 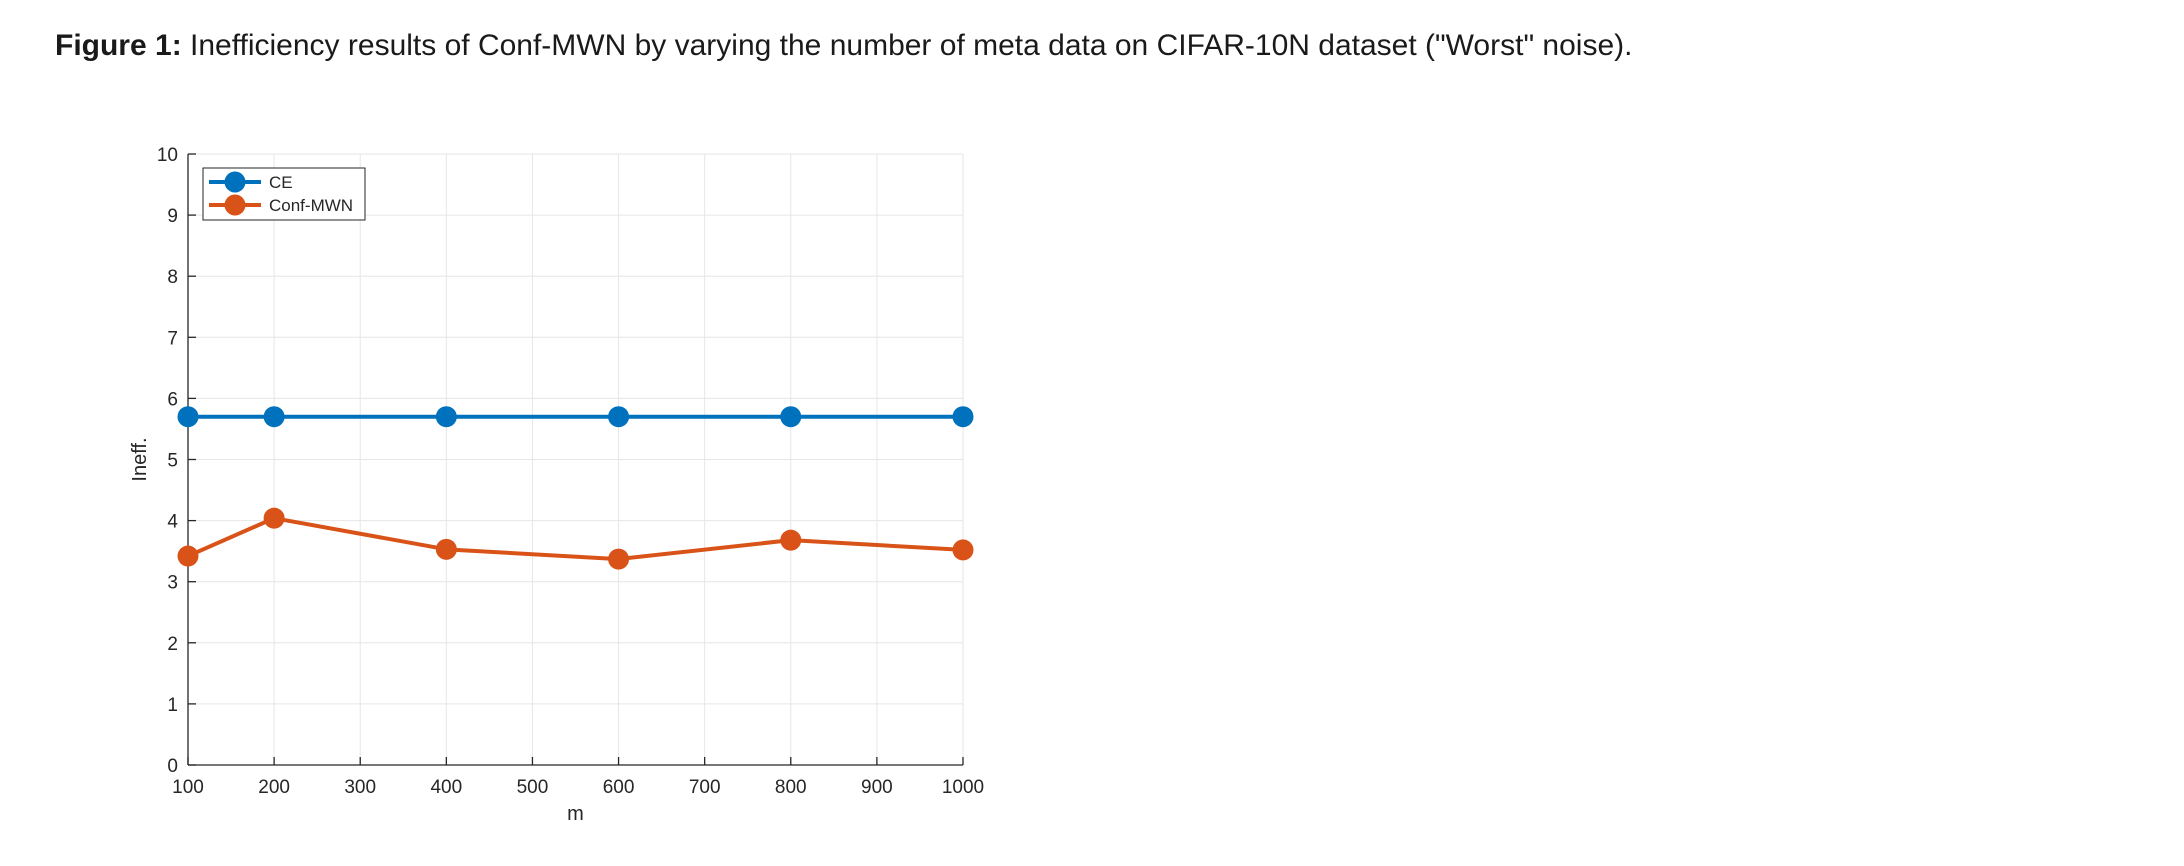 I want to click on figure-caption-label: Figure 1:, so click(x=118, y=45).